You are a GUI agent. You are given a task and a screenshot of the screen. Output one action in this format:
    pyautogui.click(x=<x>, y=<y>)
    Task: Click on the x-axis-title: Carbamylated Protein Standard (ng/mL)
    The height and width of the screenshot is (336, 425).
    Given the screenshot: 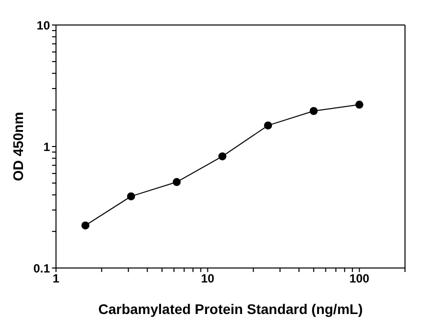 What is the action you would take?
    pyautogui.click(x=230, y=309)
    